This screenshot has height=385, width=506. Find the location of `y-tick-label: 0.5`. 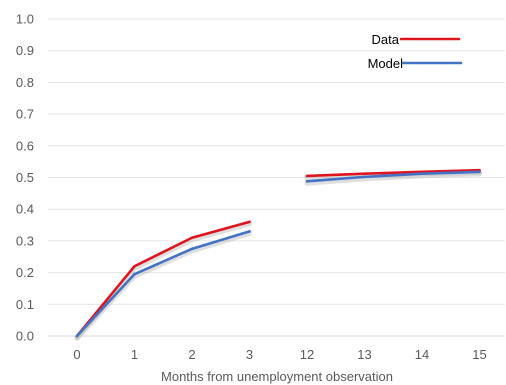

y-tick-label: 0.5 is located at coordinates (25, 177).